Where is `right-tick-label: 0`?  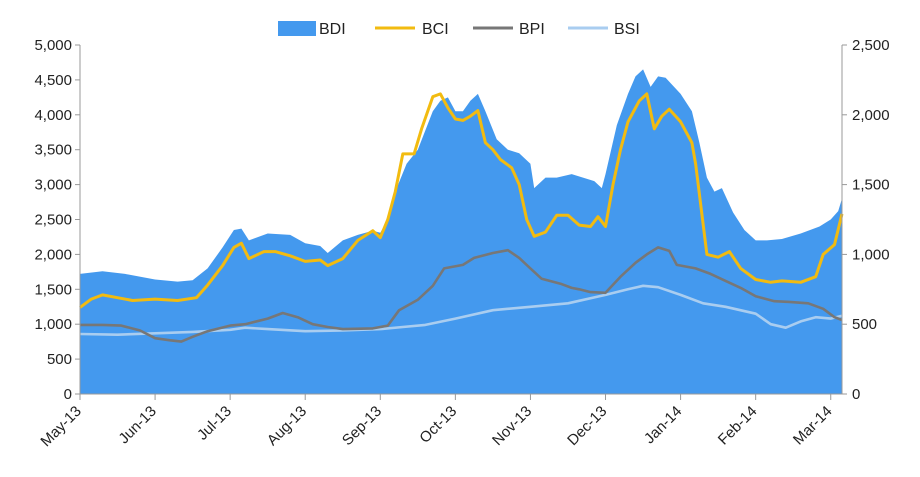
right-tick-label: 0 is located at coordinates (856, 394).